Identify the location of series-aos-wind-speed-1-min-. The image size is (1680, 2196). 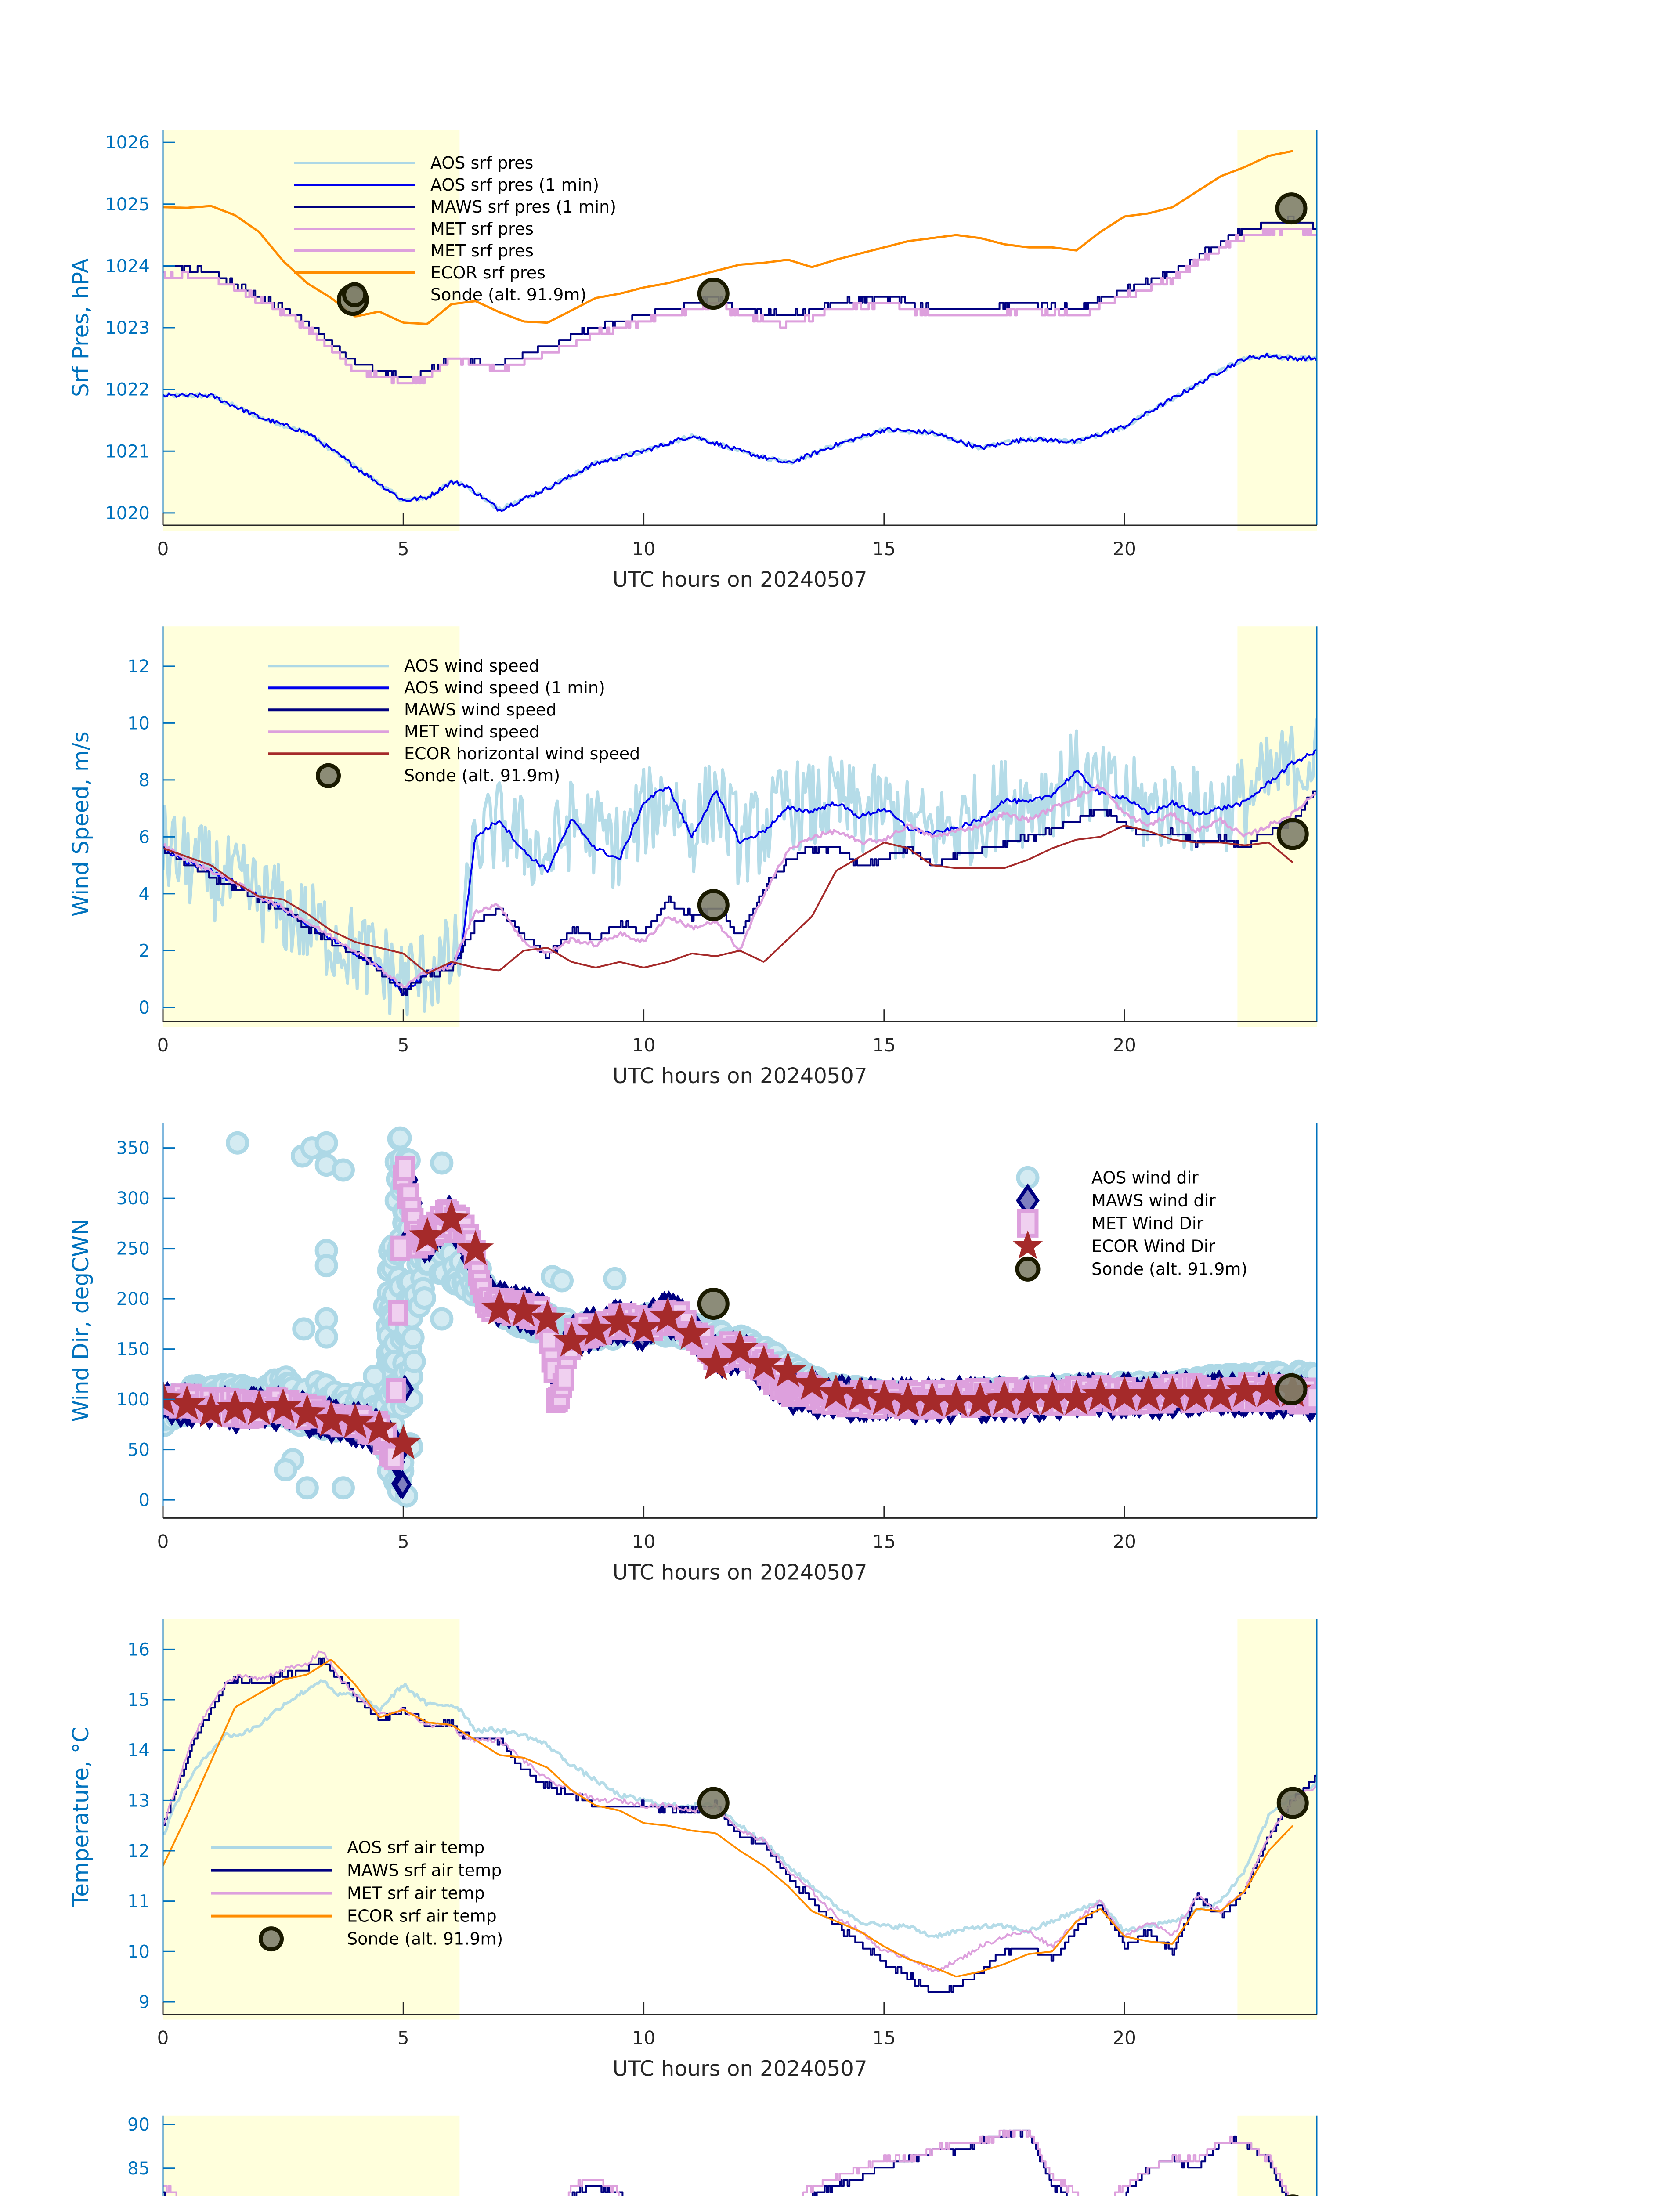
(740, 872).